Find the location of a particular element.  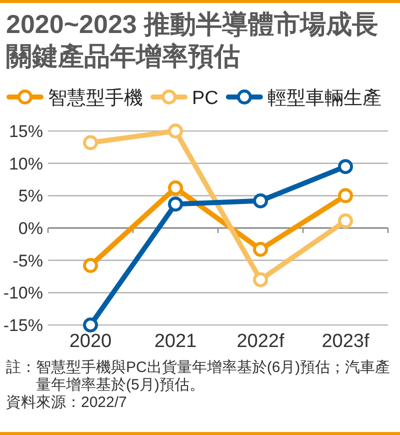

legend-label: PC is located at coordinates (205, 98).